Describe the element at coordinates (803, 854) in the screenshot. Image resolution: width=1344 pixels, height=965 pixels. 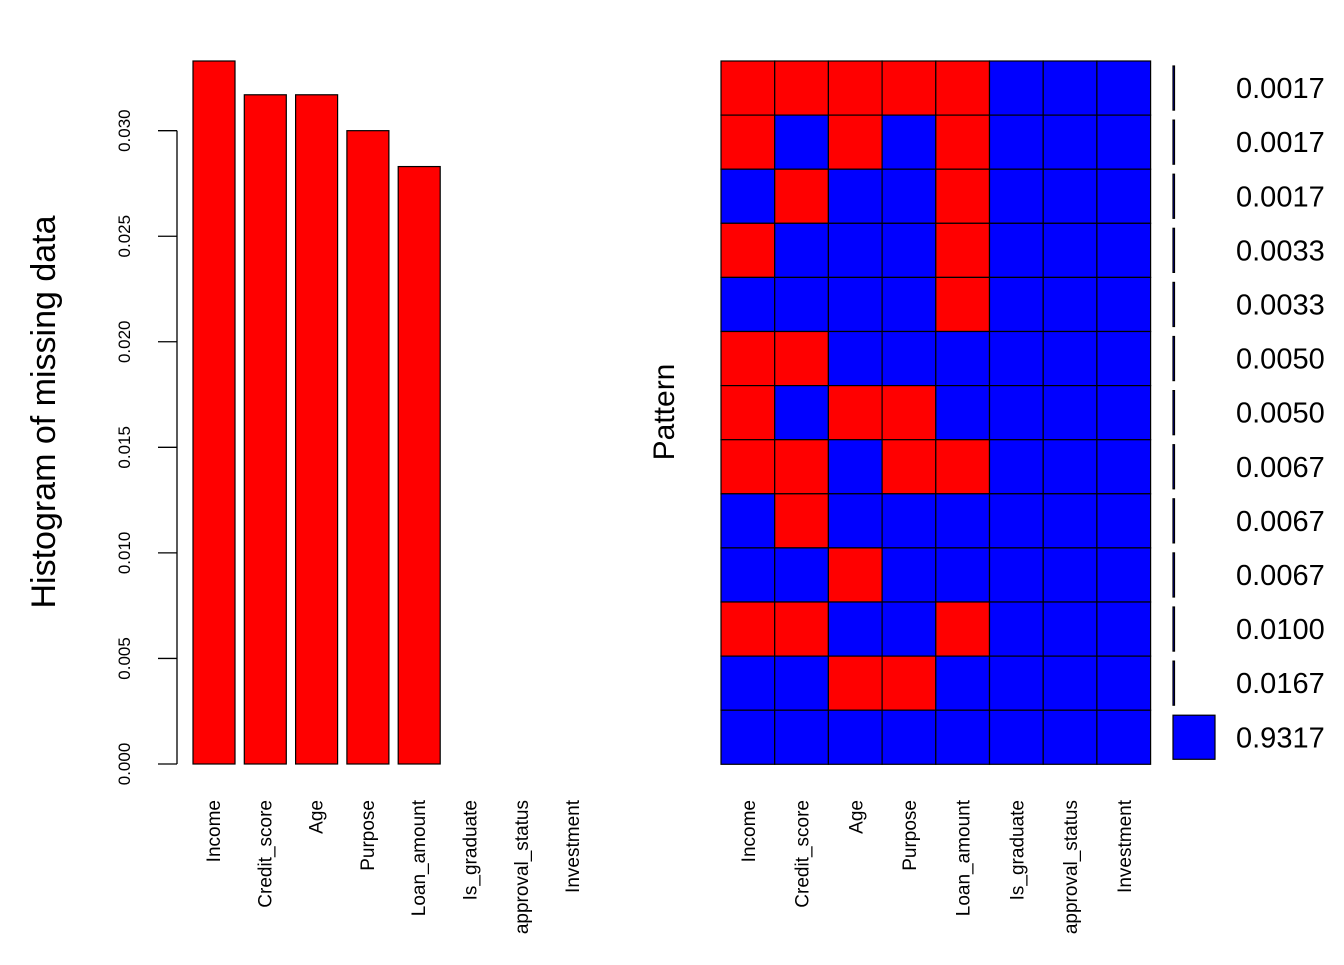
I see `column-label: Credit_score` at that location.